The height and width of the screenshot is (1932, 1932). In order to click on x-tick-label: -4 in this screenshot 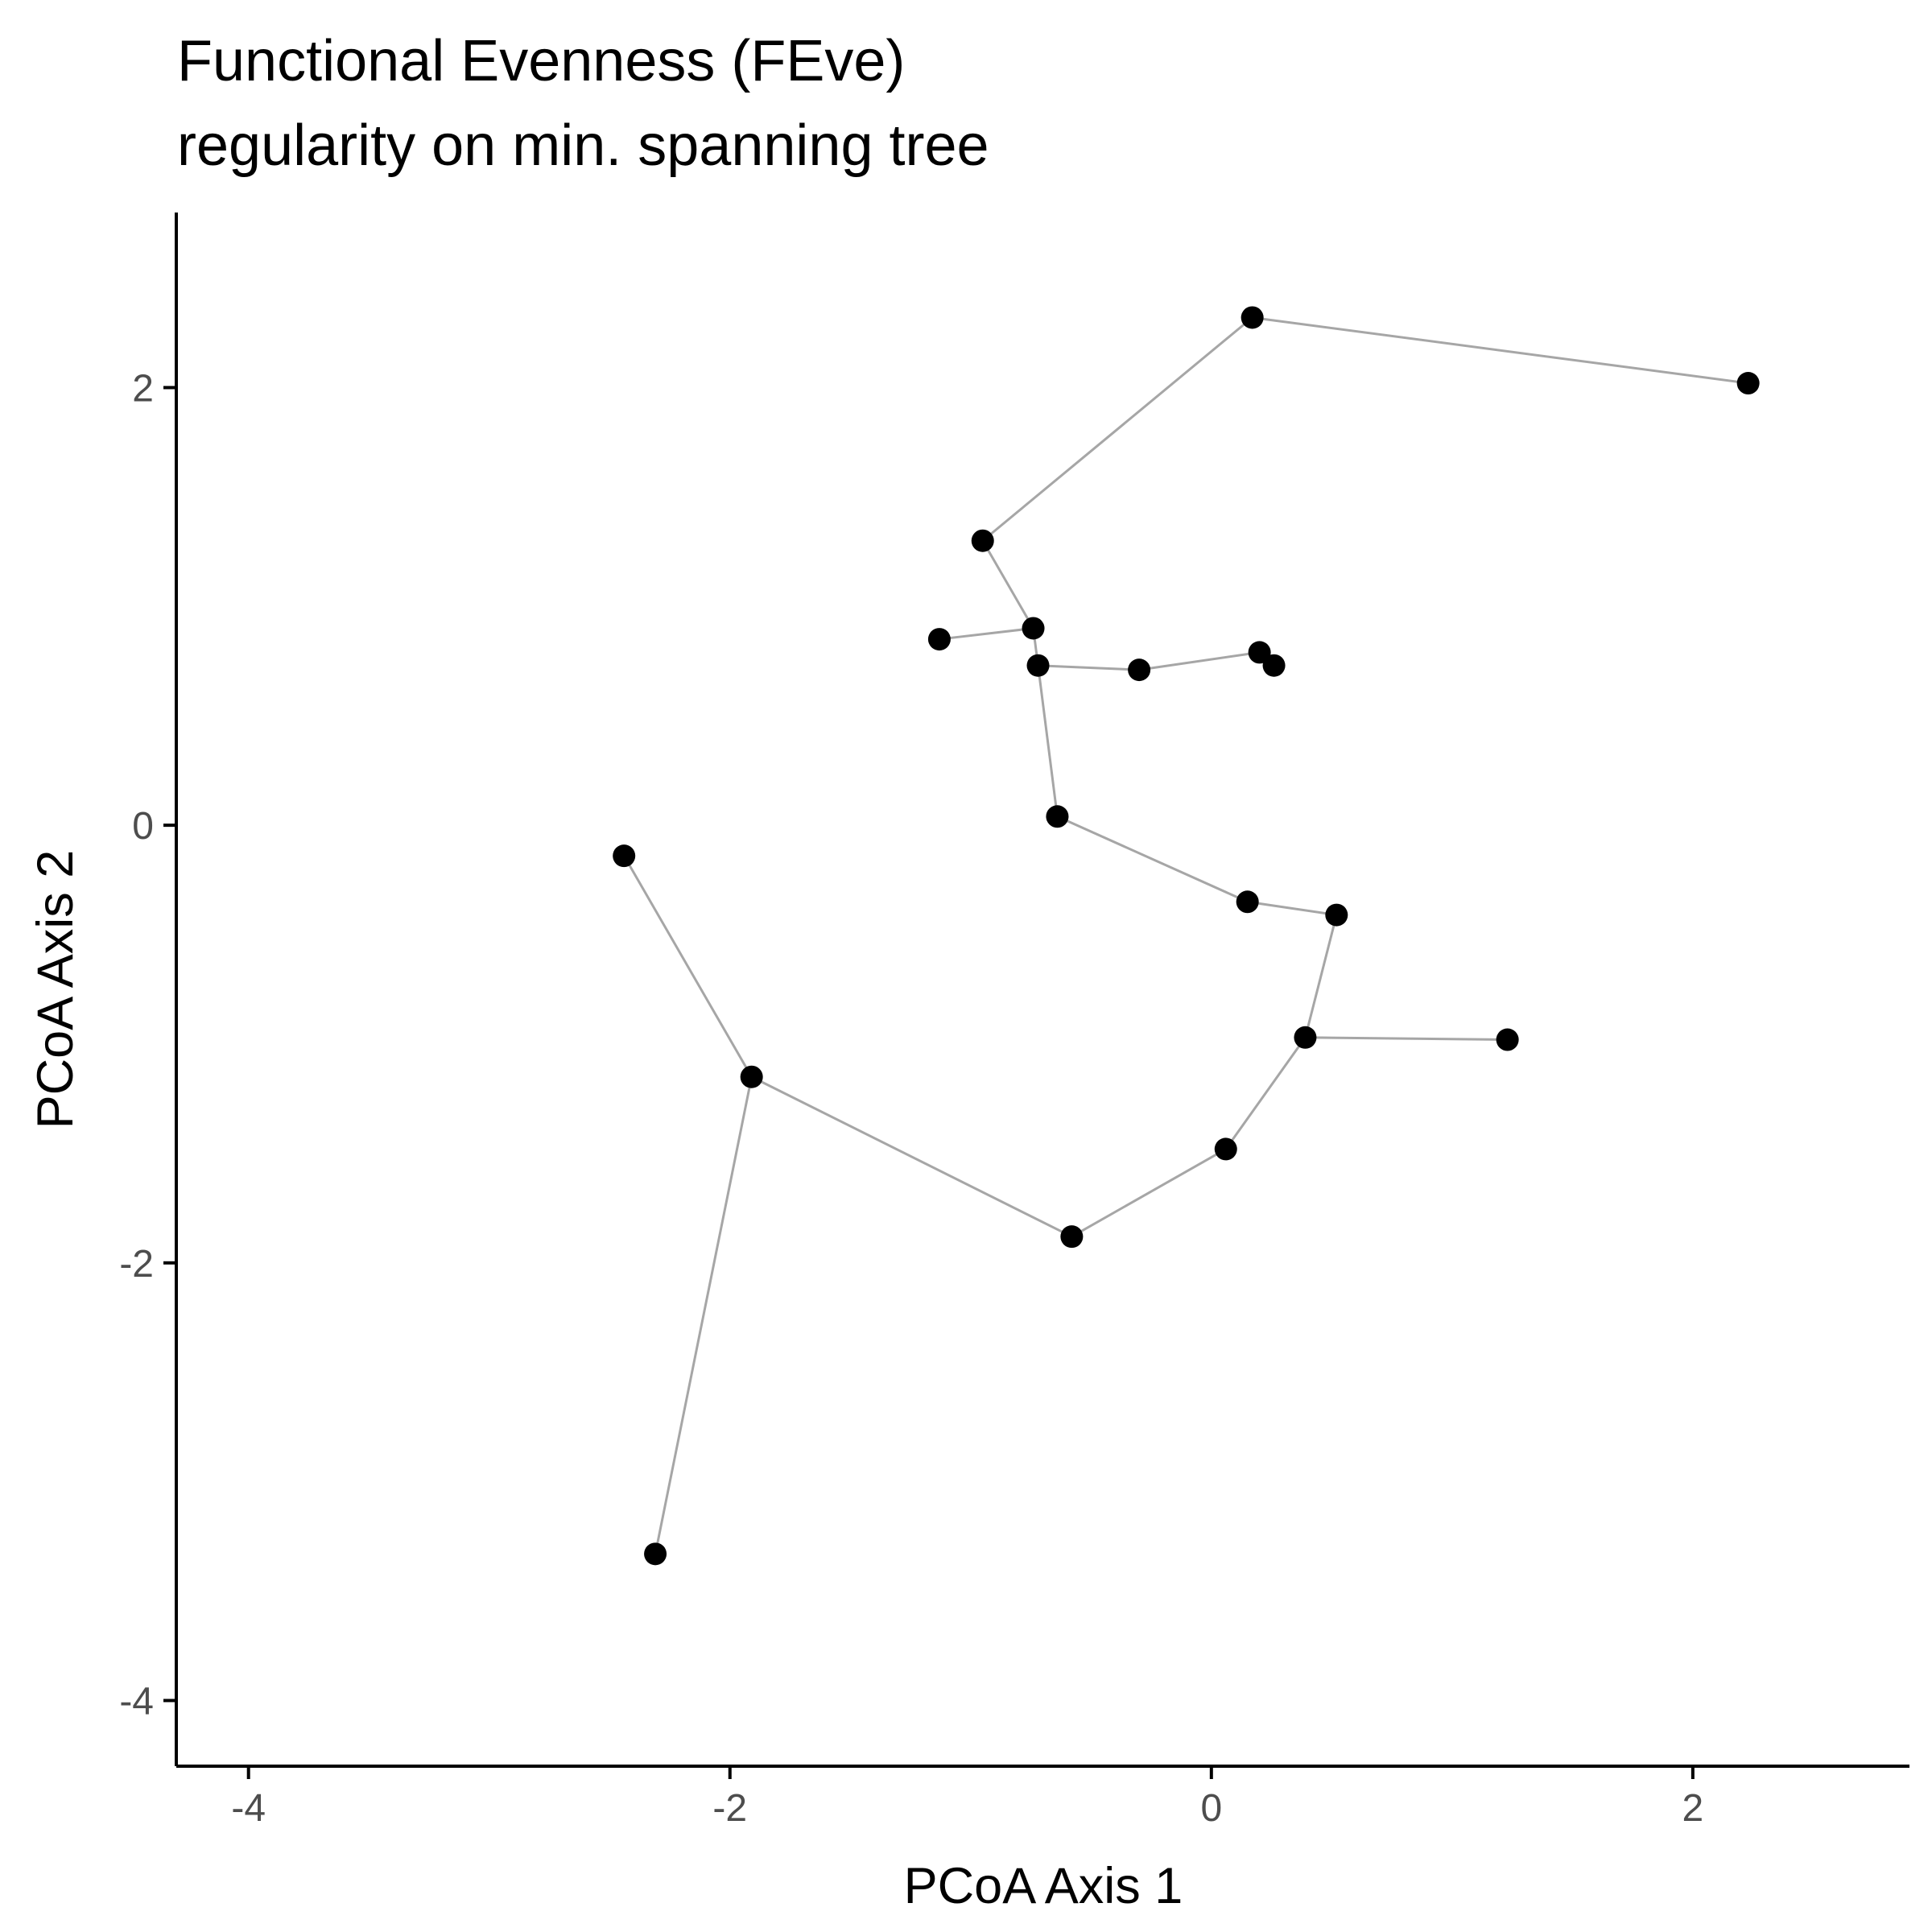, I will do `click(248, 1808)`.